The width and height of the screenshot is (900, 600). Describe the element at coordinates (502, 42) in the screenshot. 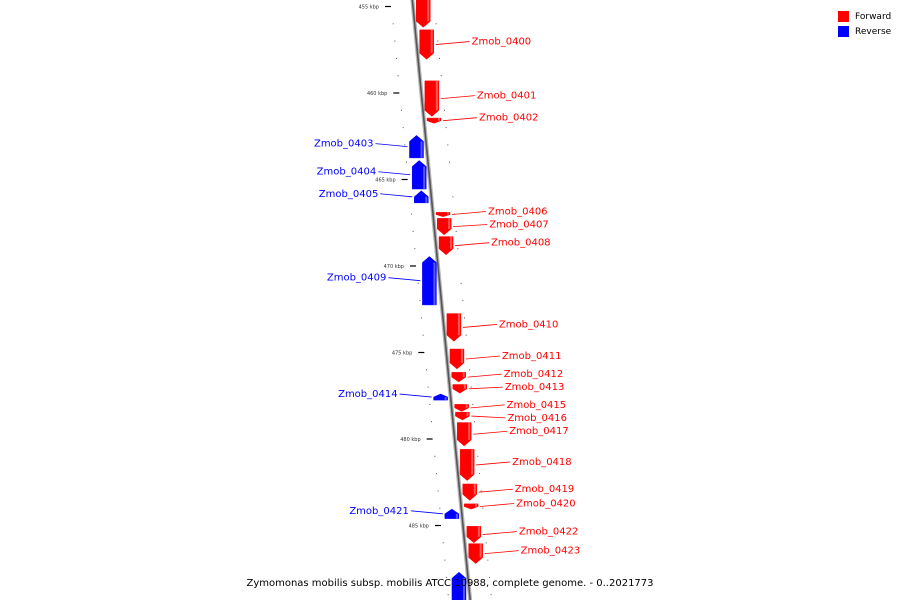

I see `gene-label: Zmob_0400` at that location.